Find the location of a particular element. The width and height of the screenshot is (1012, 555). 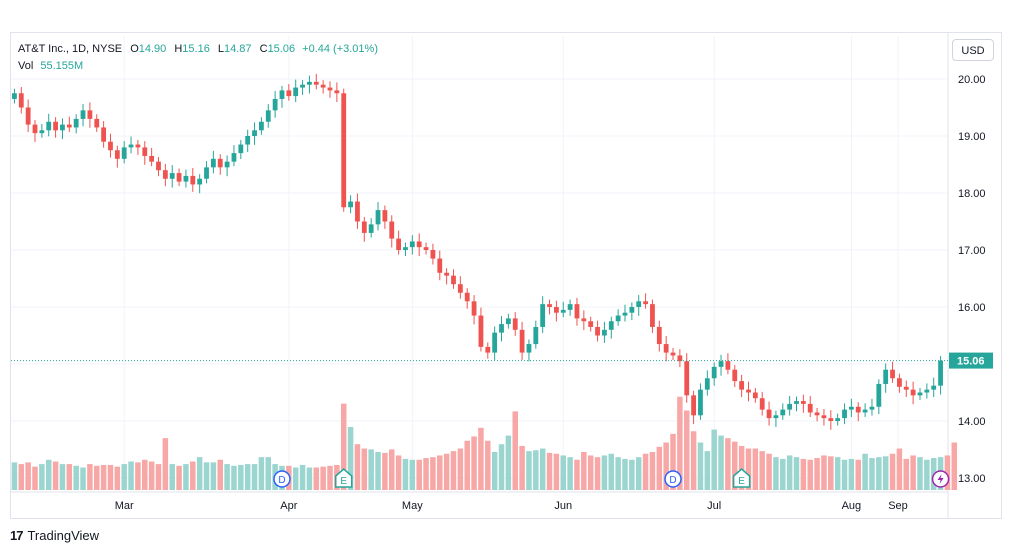

open-label: O is located at coordinates (134, 49).